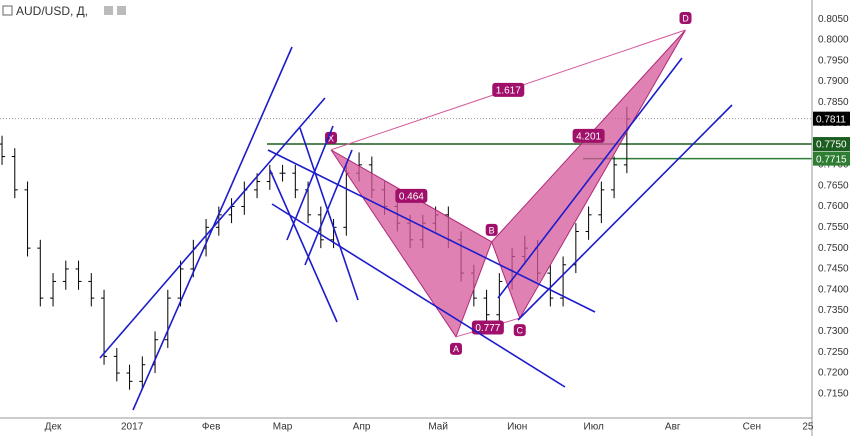 The image size is (850, 436). Describe the element at coordinates (211, 427) in the screenshot. I see `x-tick-label: Фев` at that location.